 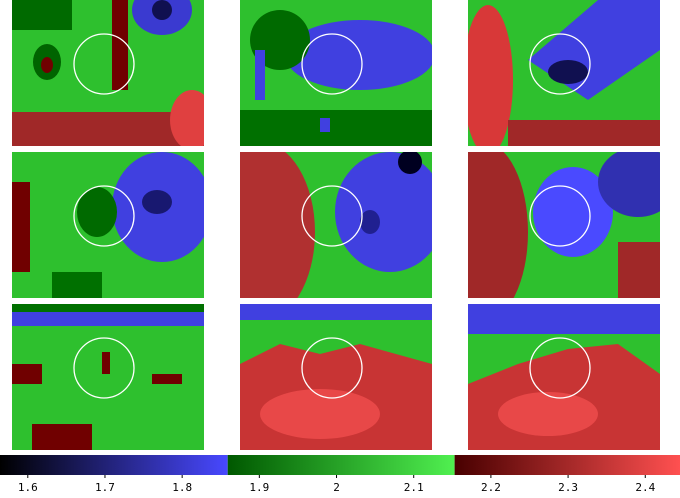 I want to click on tick-label: 1.7, so click(x=105, y=487).